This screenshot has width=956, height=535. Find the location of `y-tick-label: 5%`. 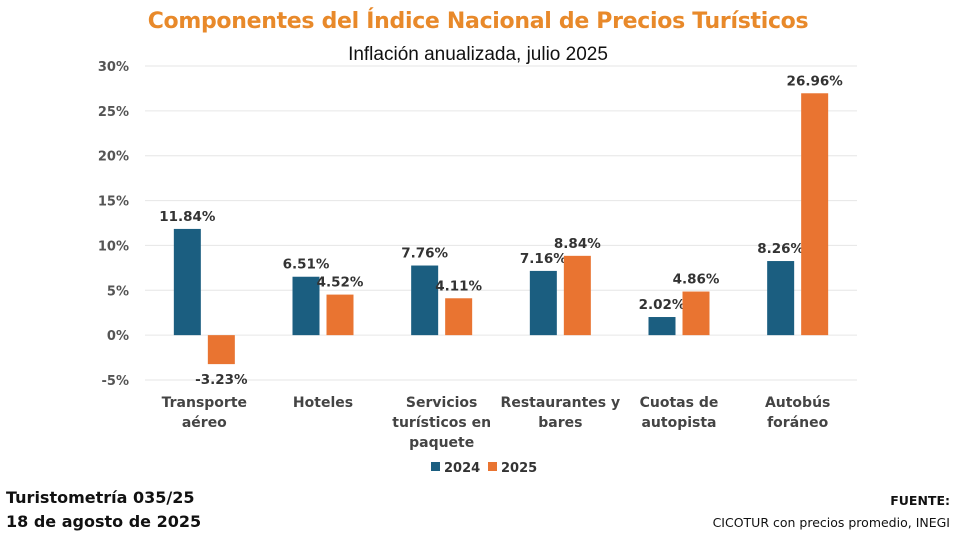

y-tick-label: 5% is located at coordinates (118, 291).